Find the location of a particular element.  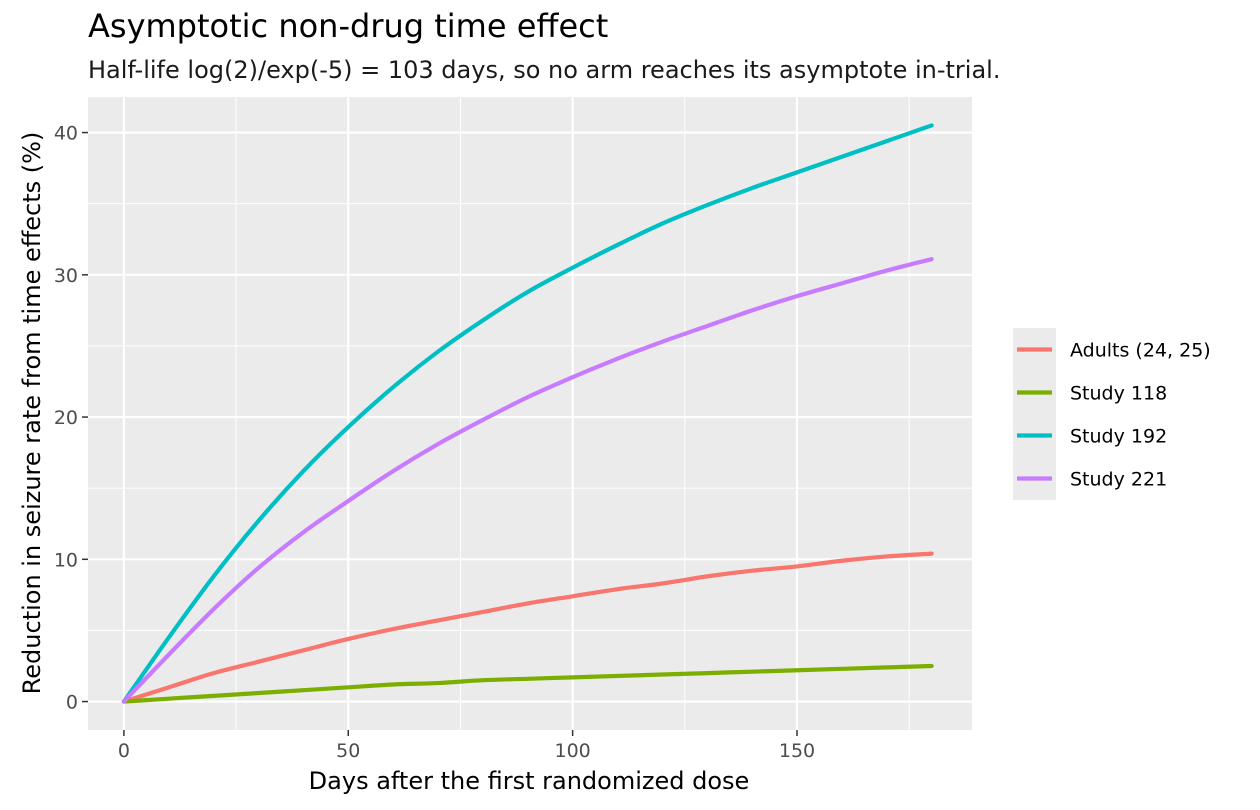

y-tick-label: 20 is located at coordinates (66, 418).